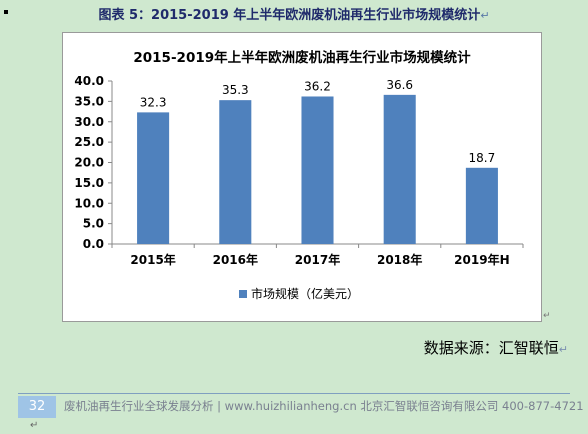  I want to click on bar-value-label: 36.6, so click(399, 85).